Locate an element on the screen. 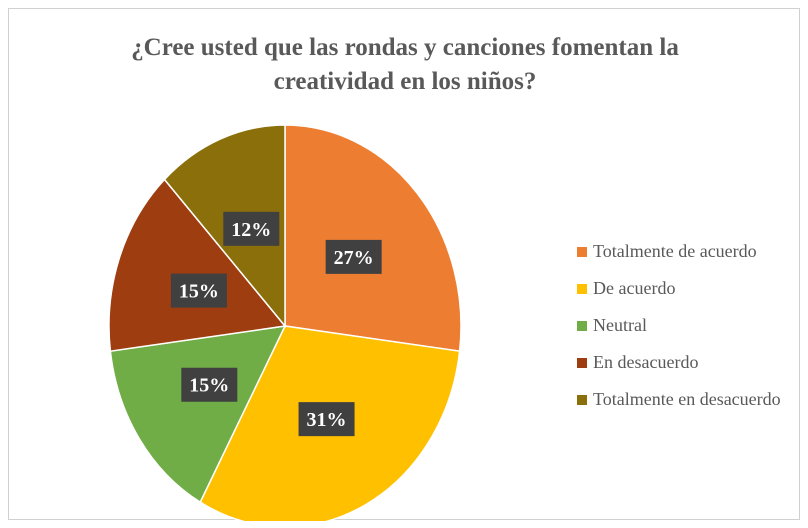 This screenshot has width=808, height=528. legend-item-neutral: Neutral is located at coordinates (679, 325).